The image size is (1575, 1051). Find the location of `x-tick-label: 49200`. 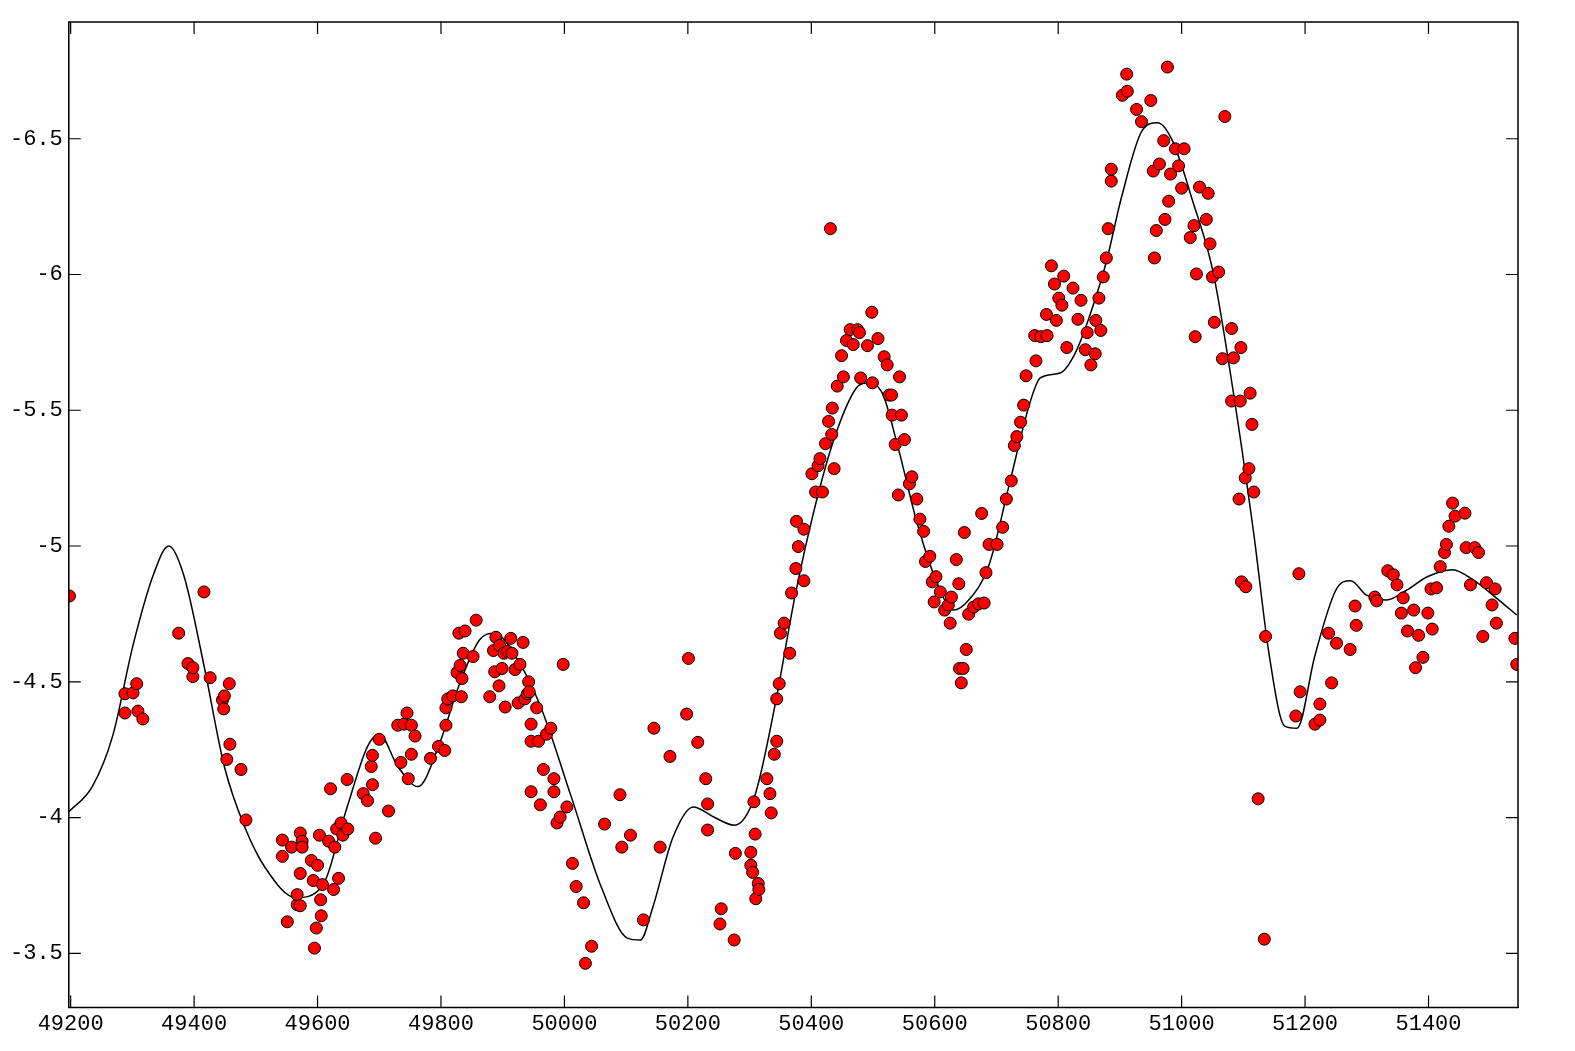

x-tick-label: 49200 is located at coordinates (70, 1024).